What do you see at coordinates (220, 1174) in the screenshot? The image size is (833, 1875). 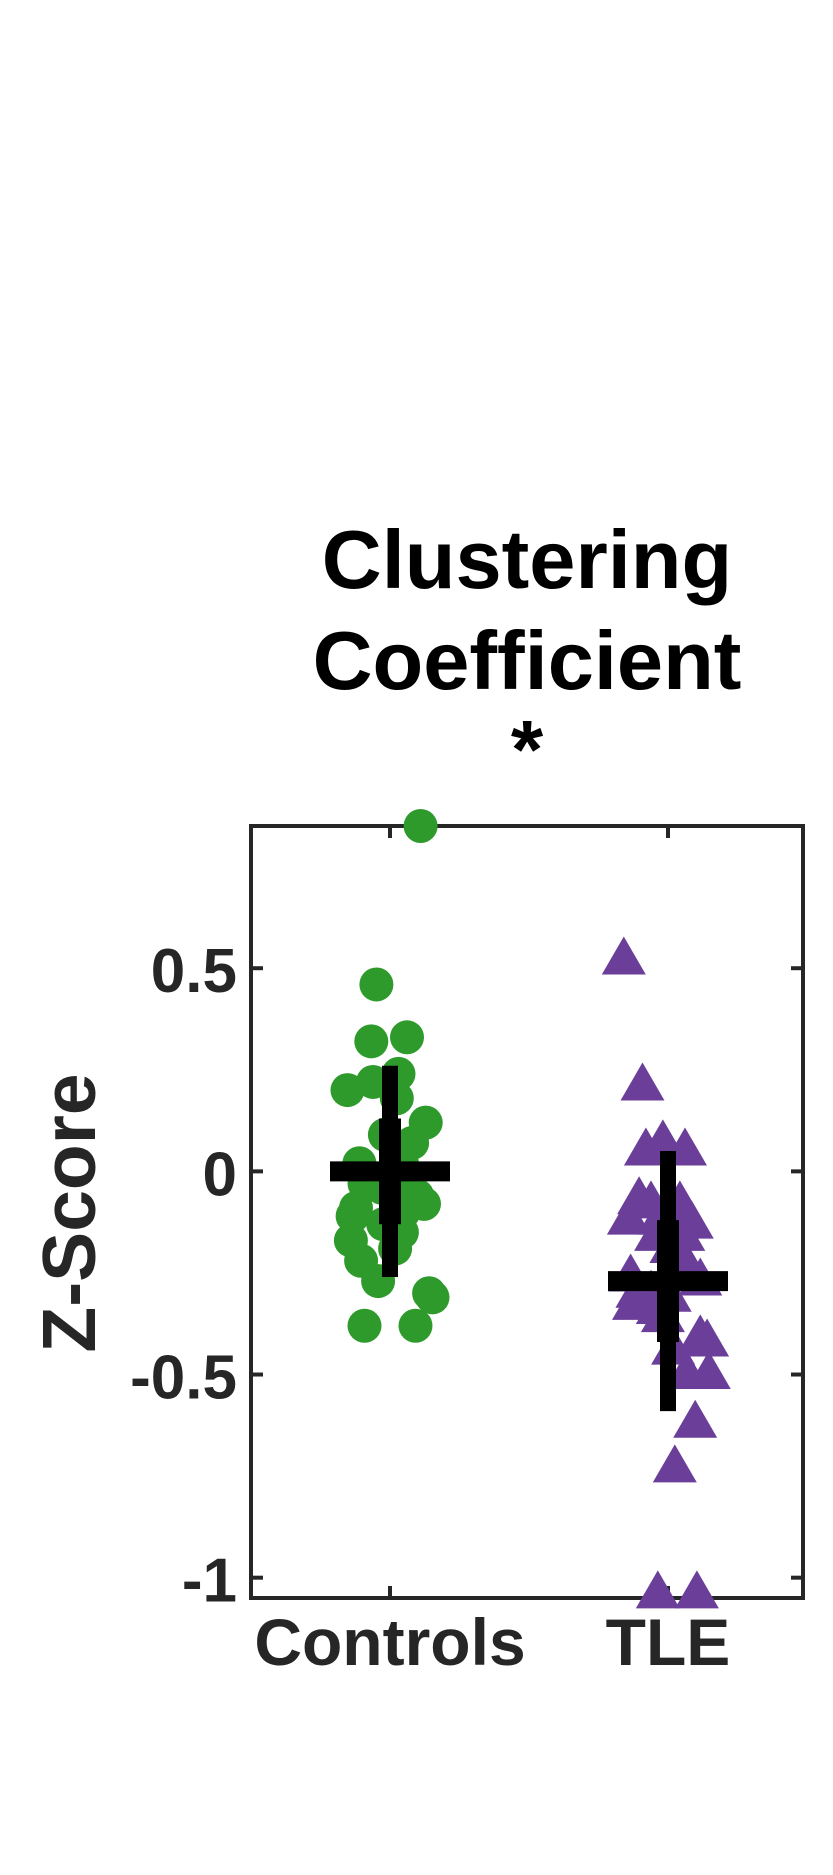 I see `y-tick-label: 0` at bounding box center [220, 1174].